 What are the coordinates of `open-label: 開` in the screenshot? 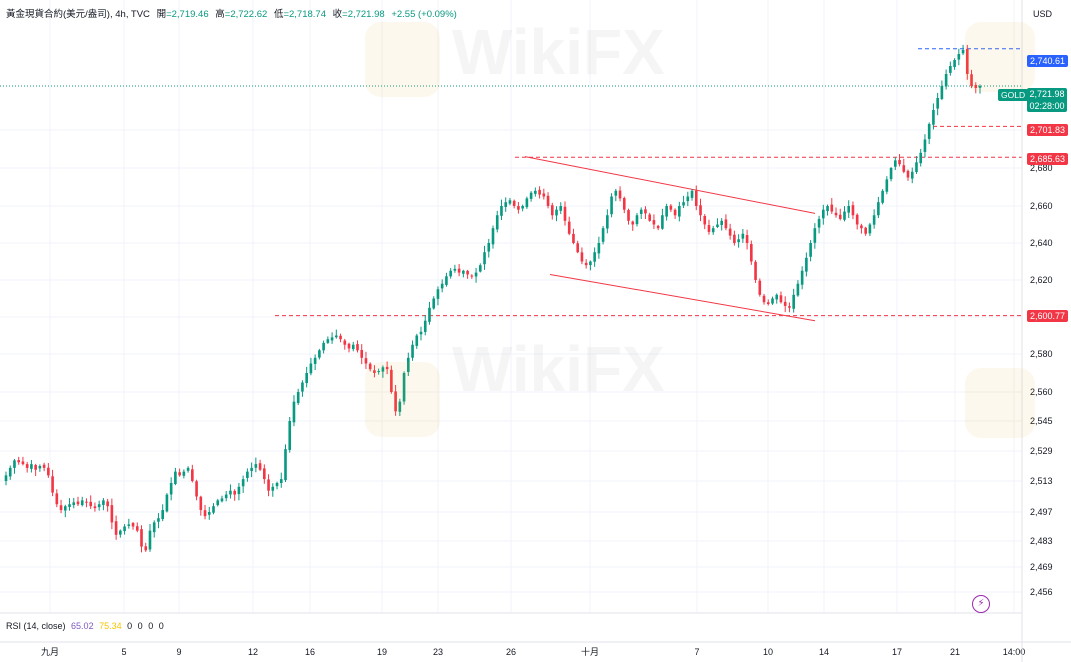 It's located at (161, 14).